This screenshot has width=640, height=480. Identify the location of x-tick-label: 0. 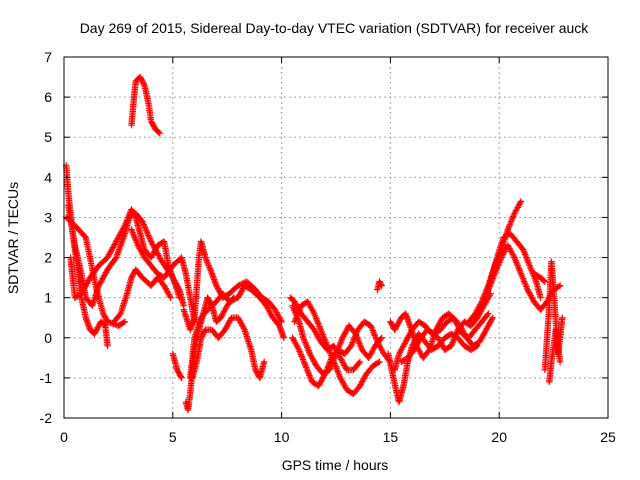
(64, 437).